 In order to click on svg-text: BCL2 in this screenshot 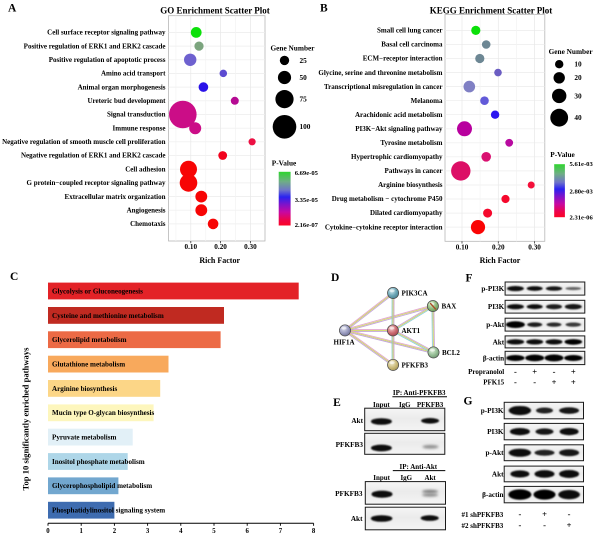, I will do `click(451, 353)`.